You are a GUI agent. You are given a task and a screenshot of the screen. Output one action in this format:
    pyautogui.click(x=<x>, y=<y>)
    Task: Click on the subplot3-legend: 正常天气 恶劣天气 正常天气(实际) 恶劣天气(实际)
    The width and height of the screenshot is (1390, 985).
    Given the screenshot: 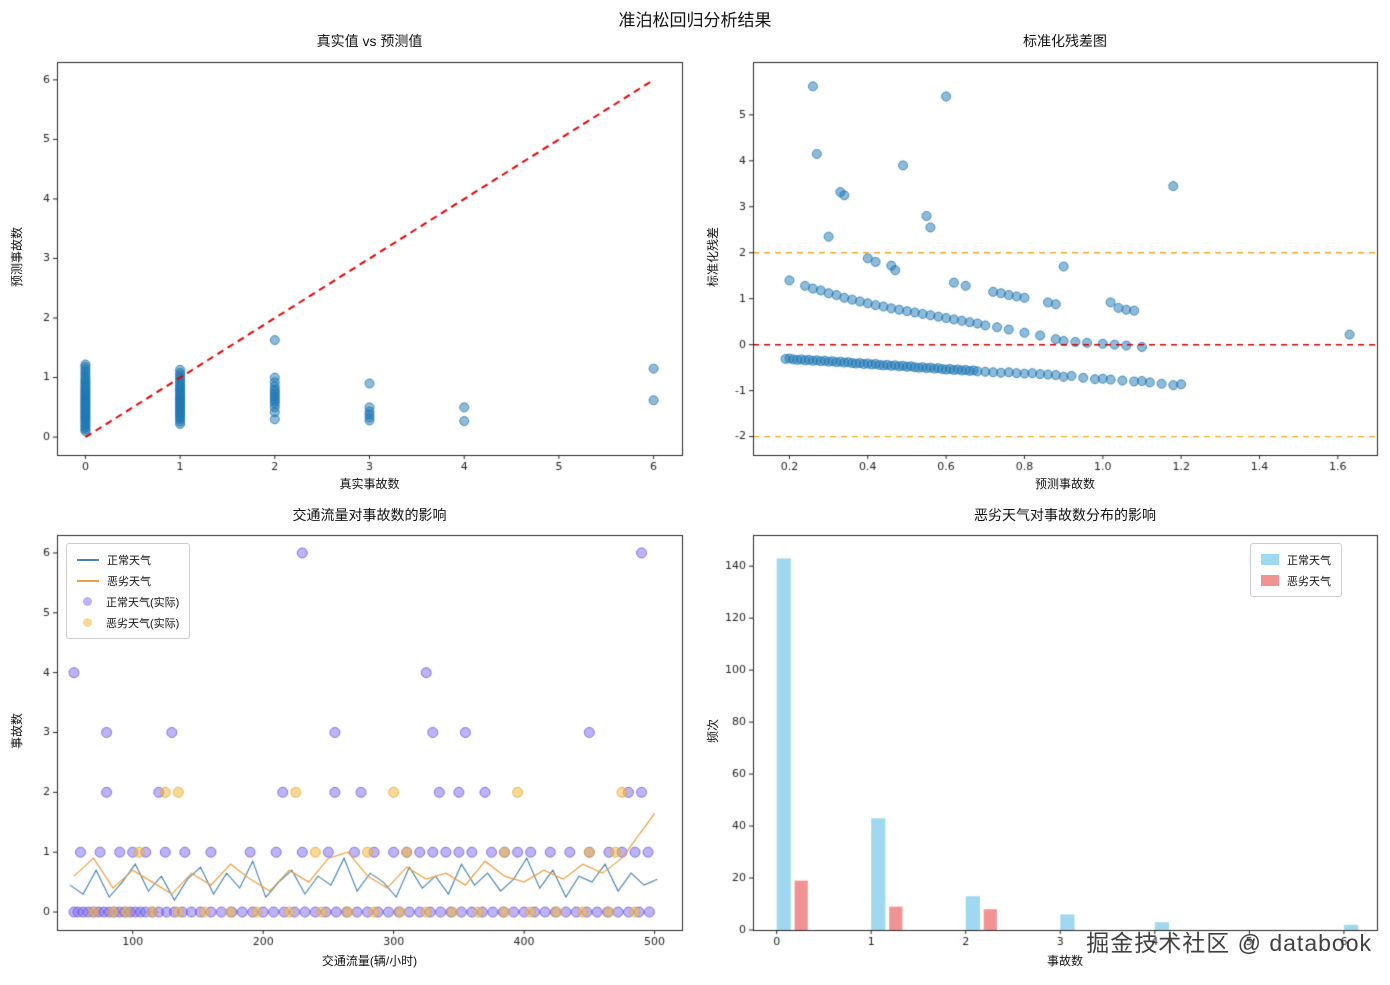 What is the action you would take?
    pyautogui.click(x=128, y=591)
    